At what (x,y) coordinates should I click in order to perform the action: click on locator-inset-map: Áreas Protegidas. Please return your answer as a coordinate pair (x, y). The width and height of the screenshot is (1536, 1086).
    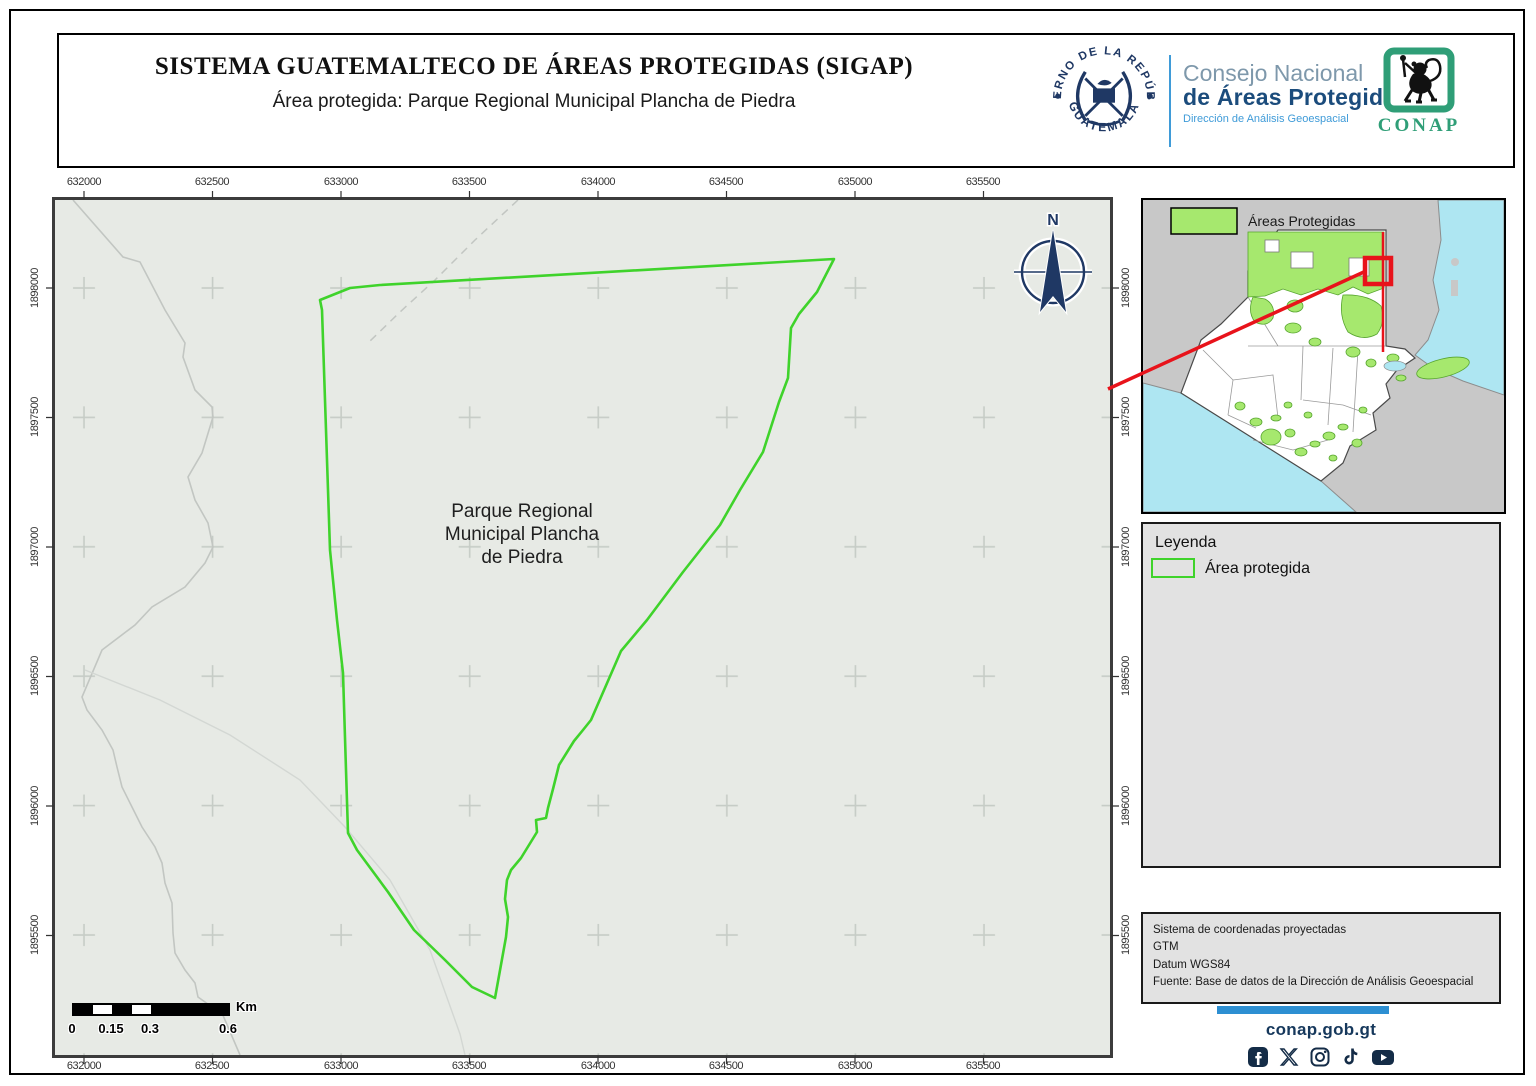
    Looking at the image, I should click on (1323, 356).